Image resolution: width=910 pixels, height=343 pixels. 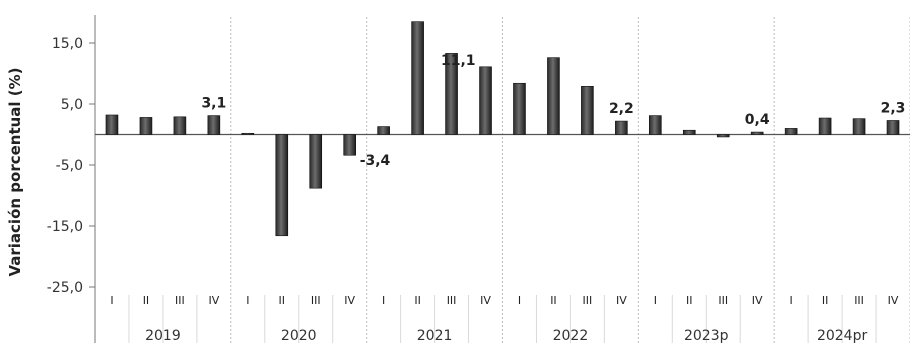 What do you see at coordinates (451, 94) in the screenshot?
I see `bar-2021-iii` at bounding box center [451, 94].